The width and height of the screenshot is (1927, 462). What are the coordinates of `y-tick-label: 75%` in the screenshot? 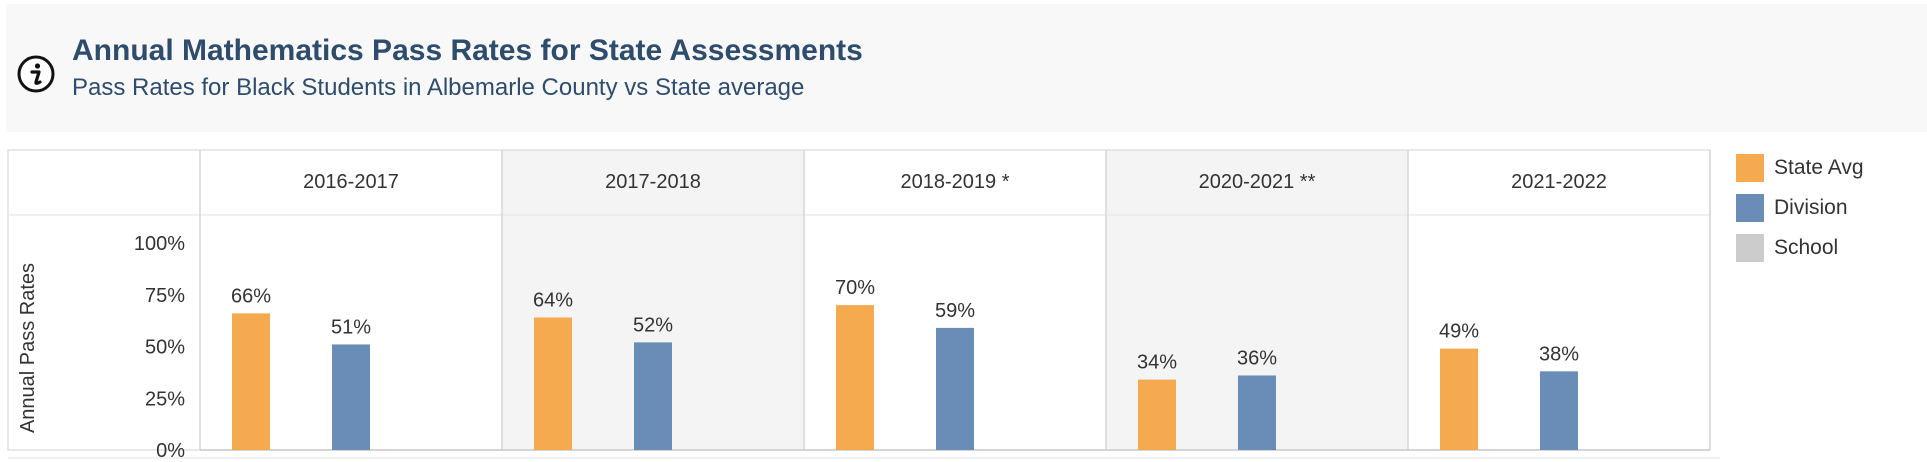 It's located at (165, 296).